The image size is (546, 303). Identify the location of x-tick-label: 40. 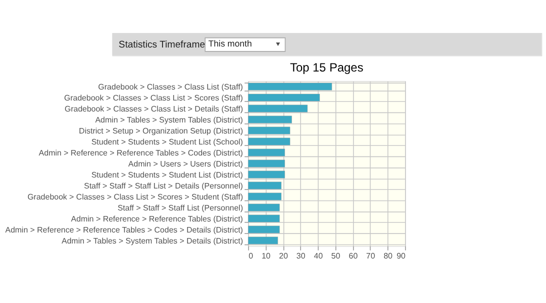
(319, 255).